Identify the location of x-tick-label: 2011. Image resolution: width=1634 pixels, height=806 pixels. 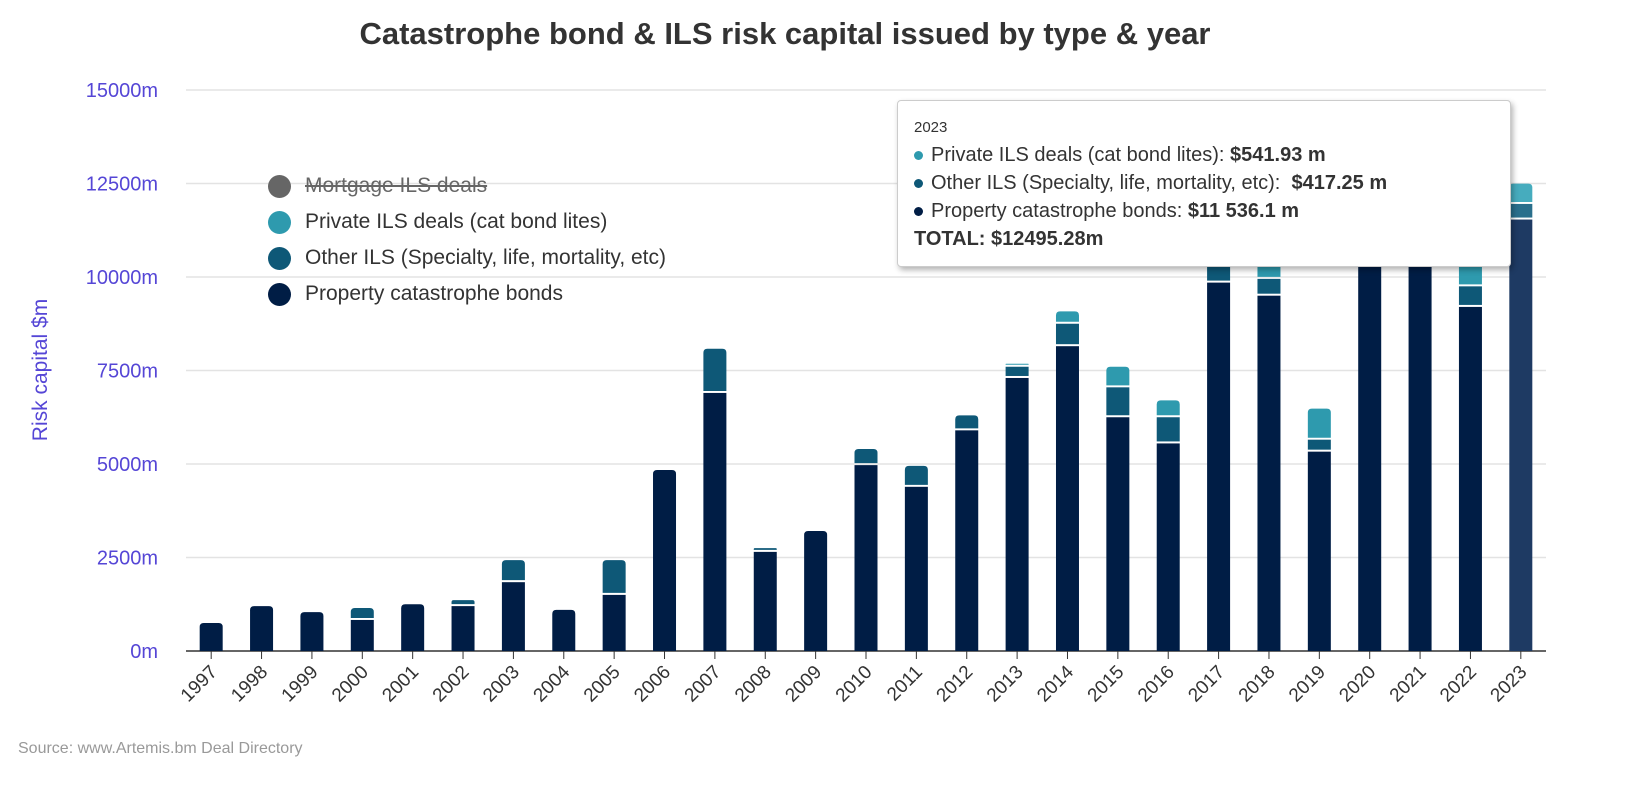
(905, 684).